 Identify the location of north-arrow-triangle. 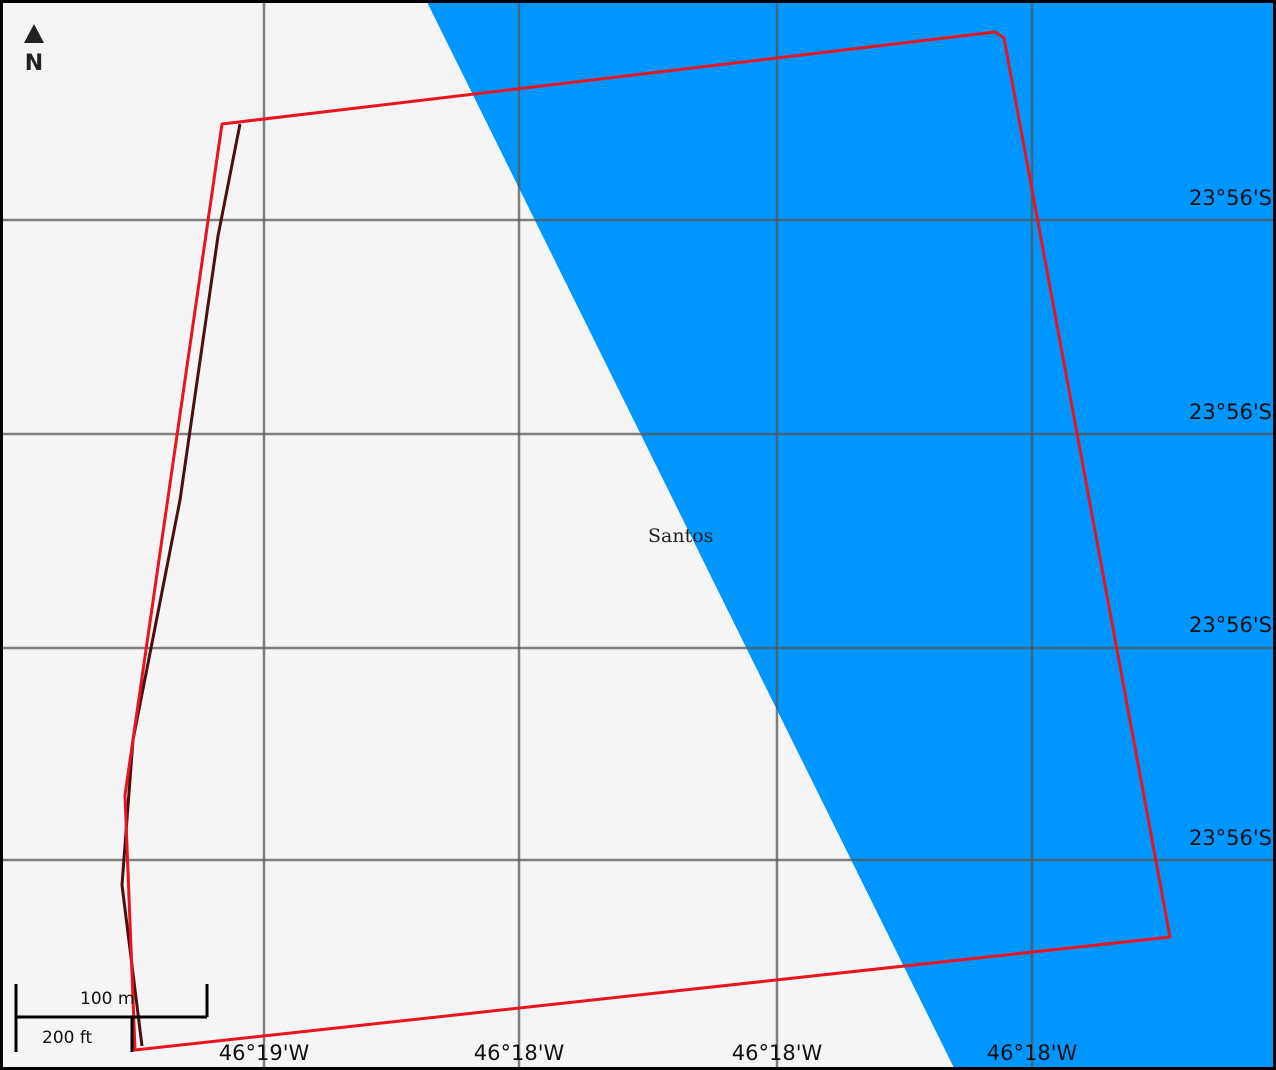
(34, 33).